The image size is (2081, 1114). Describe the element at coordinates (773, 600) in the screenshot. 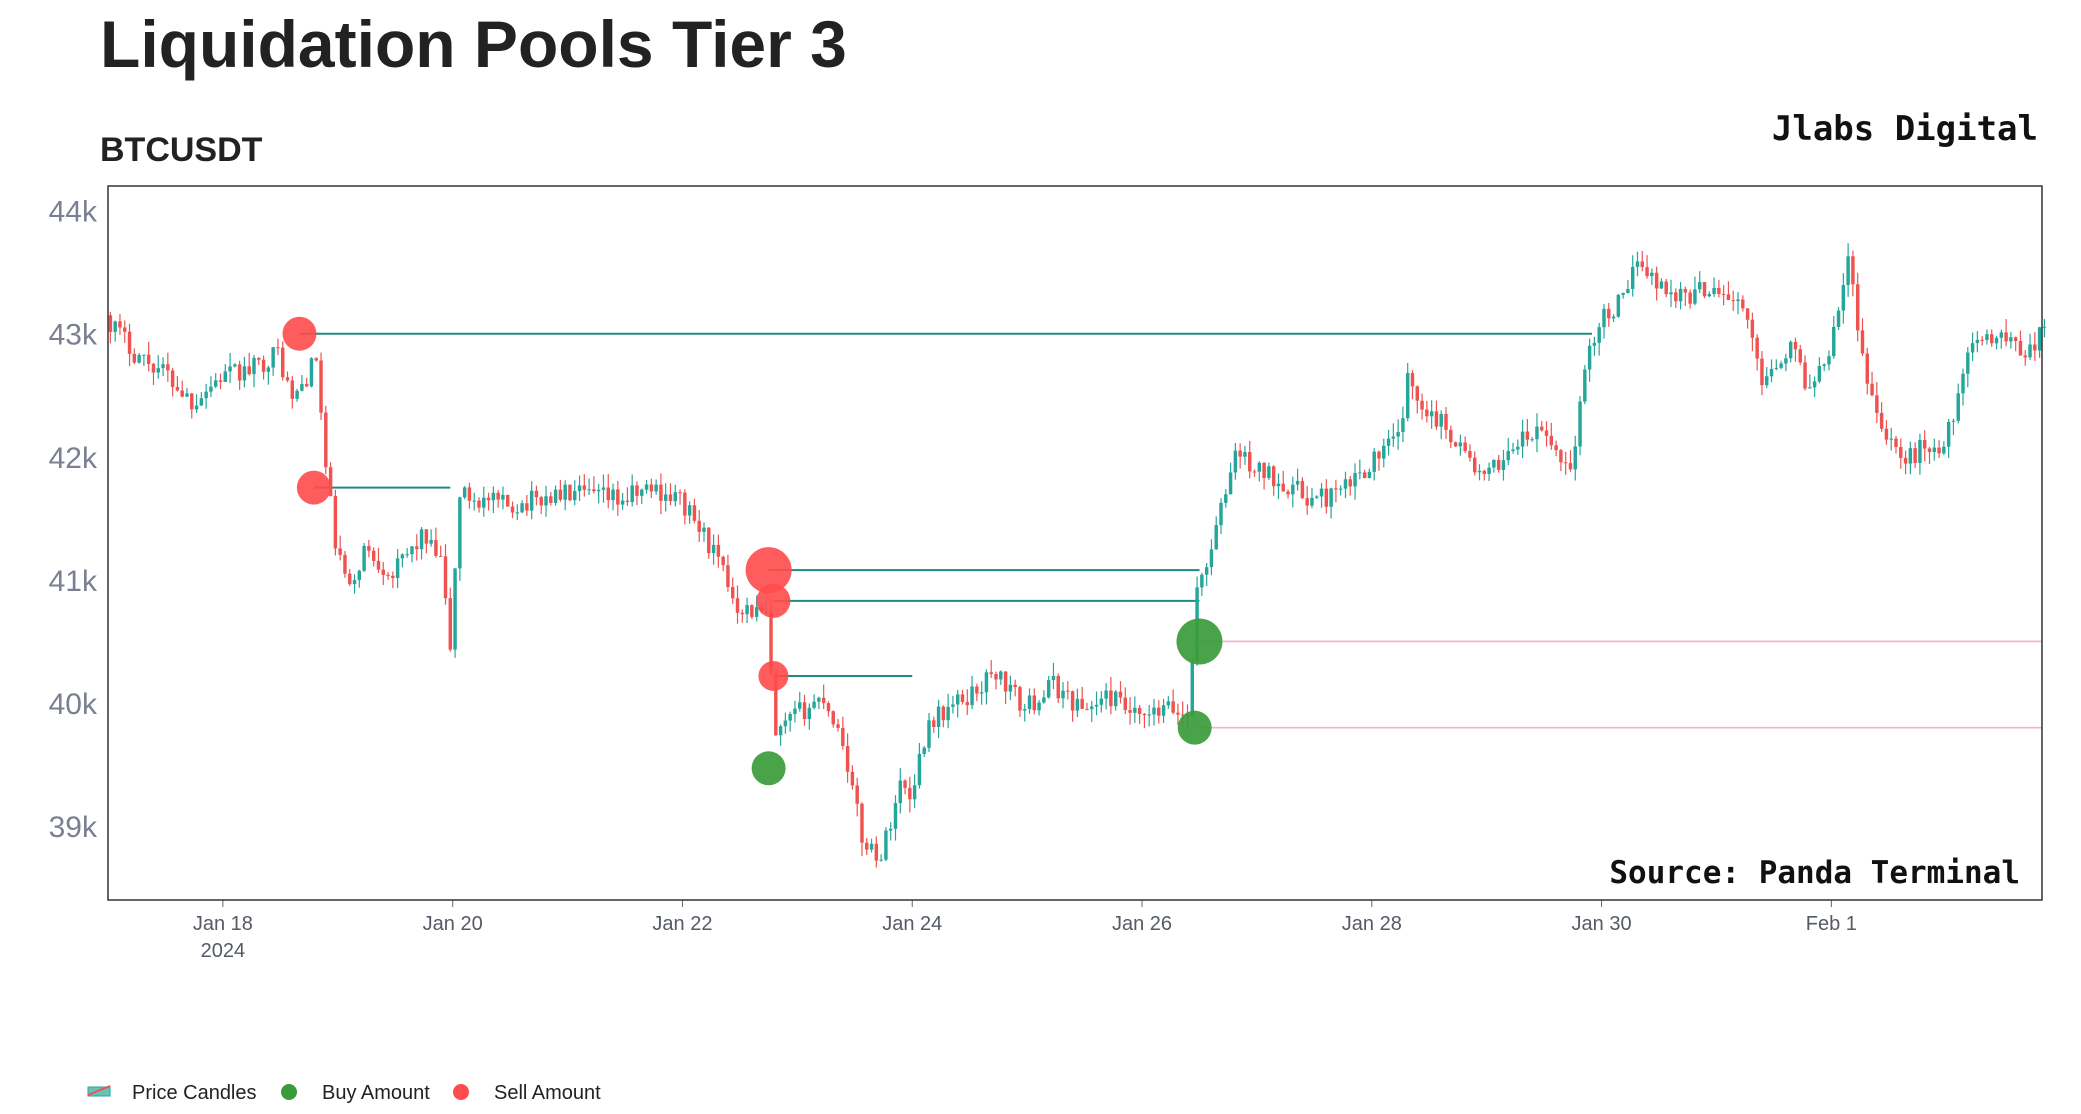

I see `sell-pool-marker` at that location.